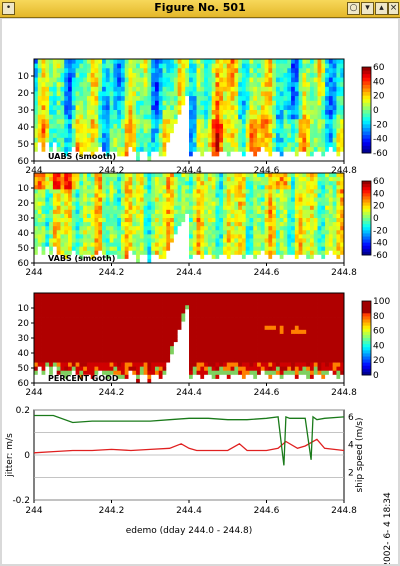 This screenshot has height=566, width=400. I want to click on maximize-button: ▴, so click(381, 8).